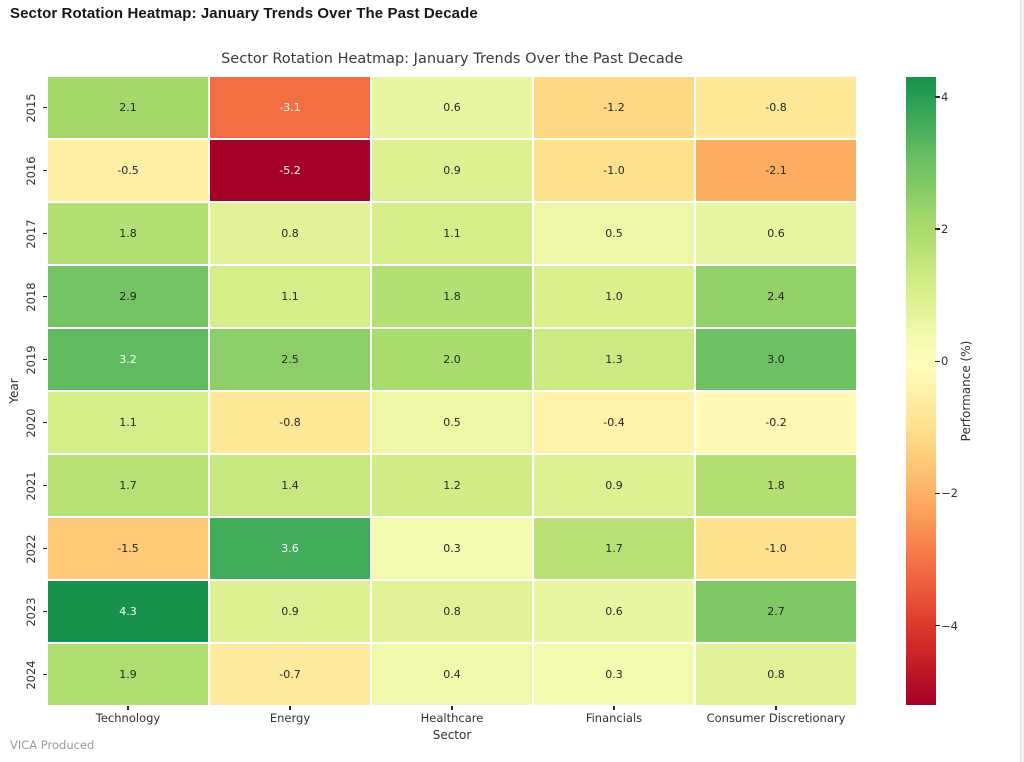  I want to click on y-tick-label: 2019, so click(31, 359).